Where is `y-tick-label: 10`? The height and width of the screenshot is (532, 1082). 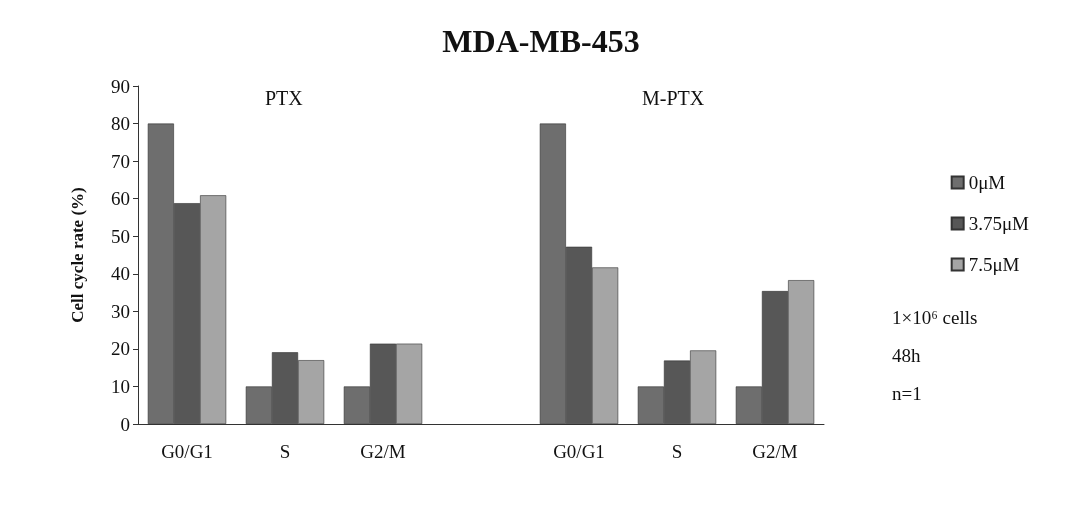
y-tick-label: 10 is located at coordinates (120, 386).